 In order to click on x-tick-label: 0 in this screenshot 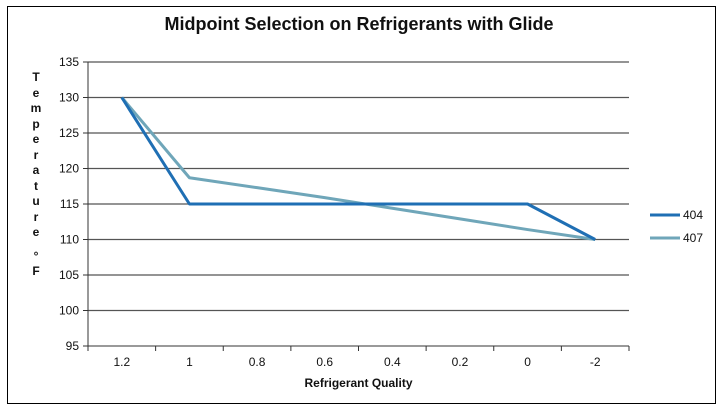, I will do `click(527, 362)`.